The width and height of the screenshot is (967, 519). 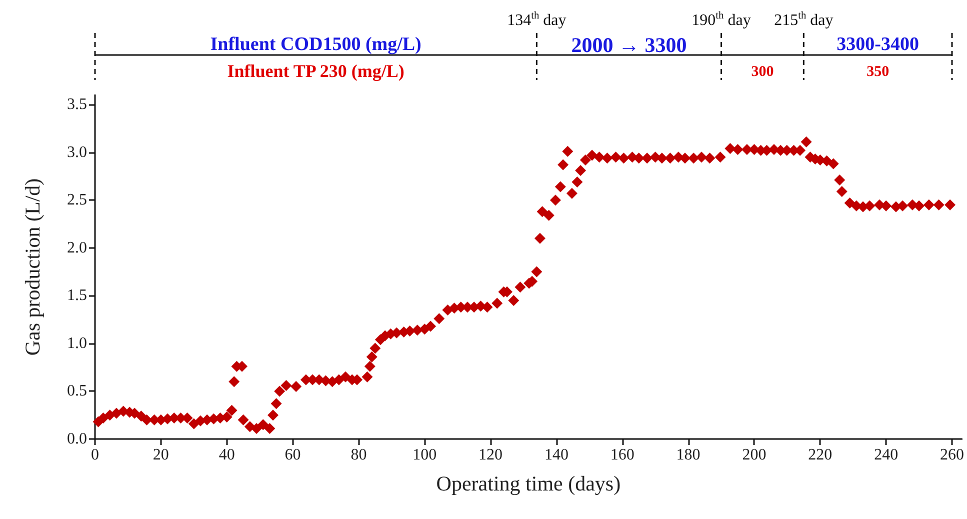 What do you see at coordinates (688, 455) in the screenshot?
I see `x-tick-label: 180` at bounding box center [688, 455].